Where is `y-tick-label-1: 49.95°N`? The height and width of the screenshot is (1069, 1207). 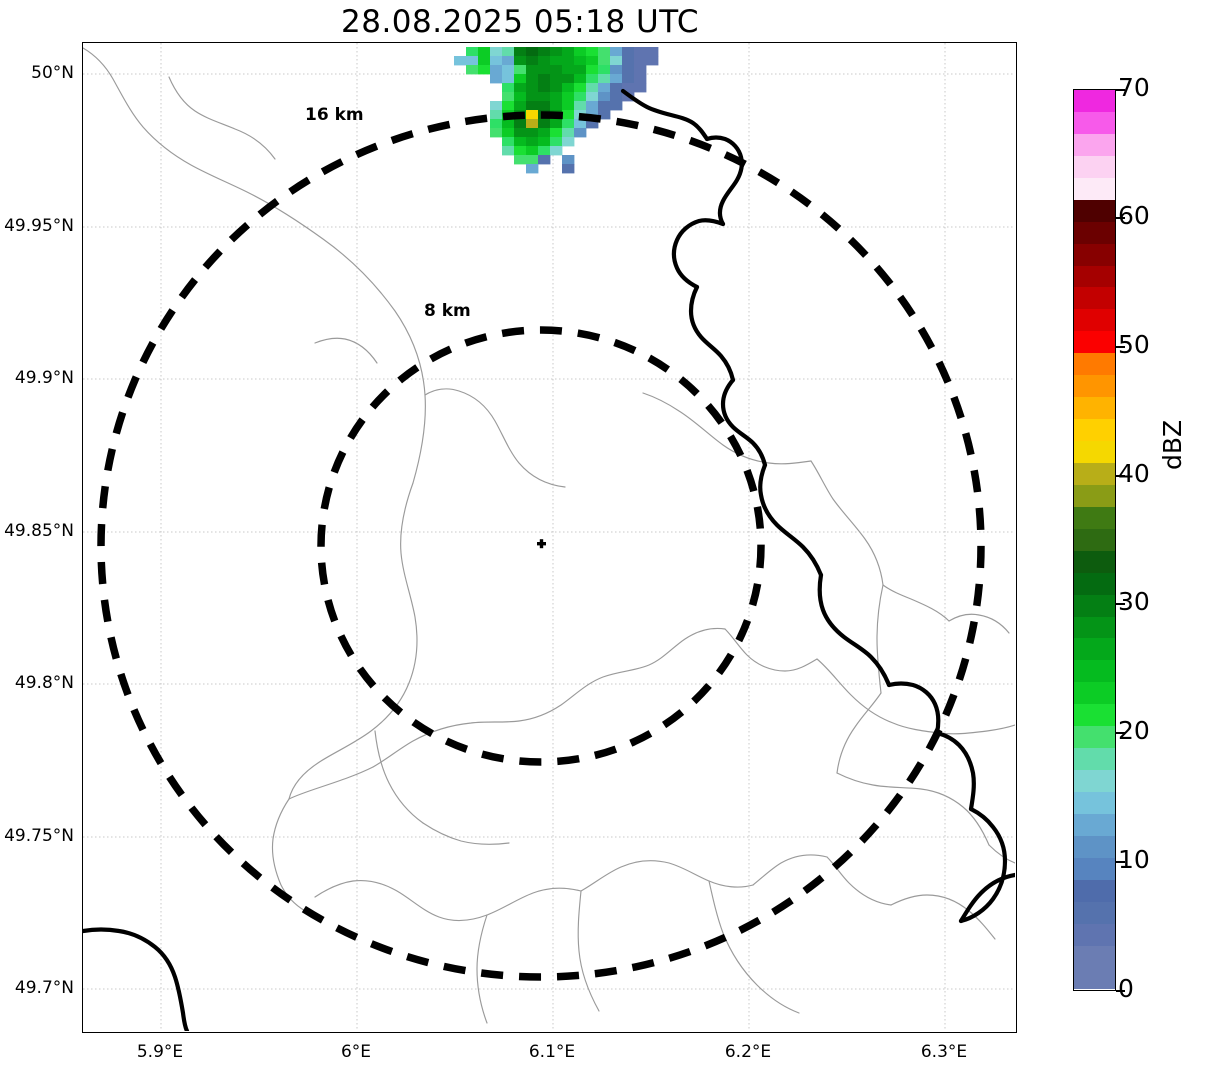
y-tick-label-1: 49.95°N is located at coordinates (39, 226).